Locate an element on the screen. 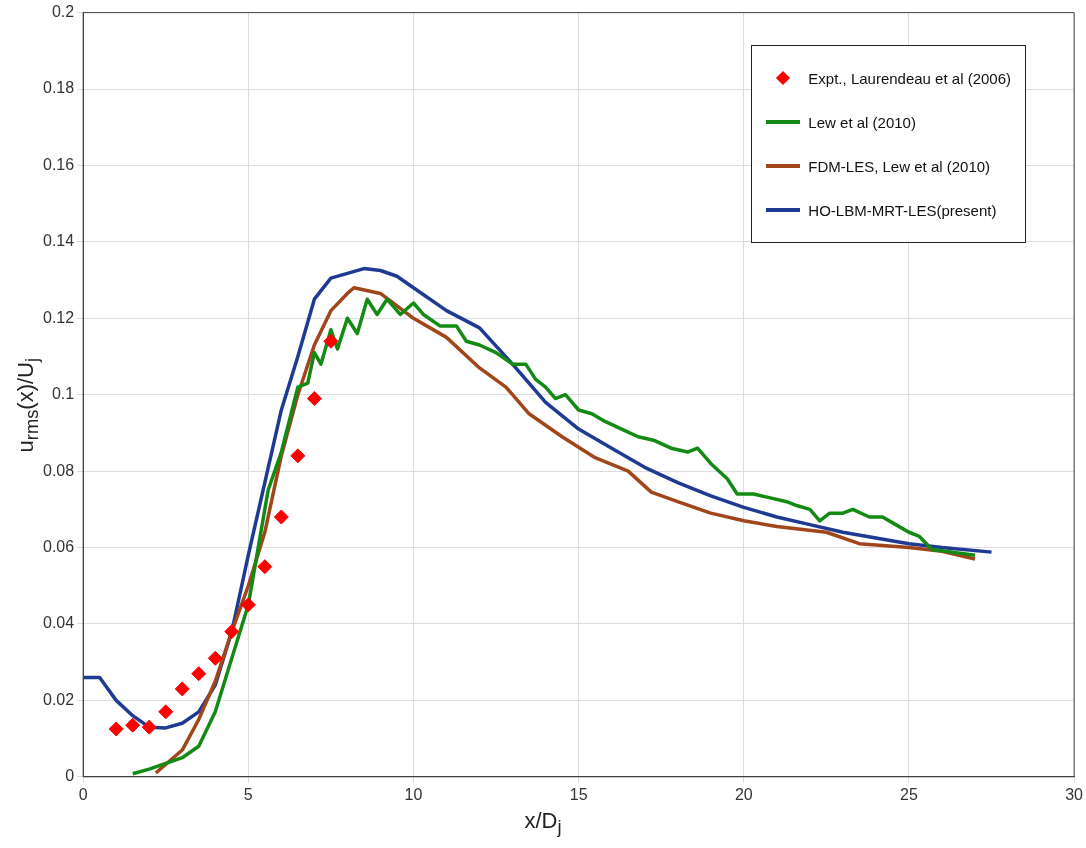 This screenshot has height=848, width=1086. y-tick-label: 0.12 is located at coordinates (59, 317).